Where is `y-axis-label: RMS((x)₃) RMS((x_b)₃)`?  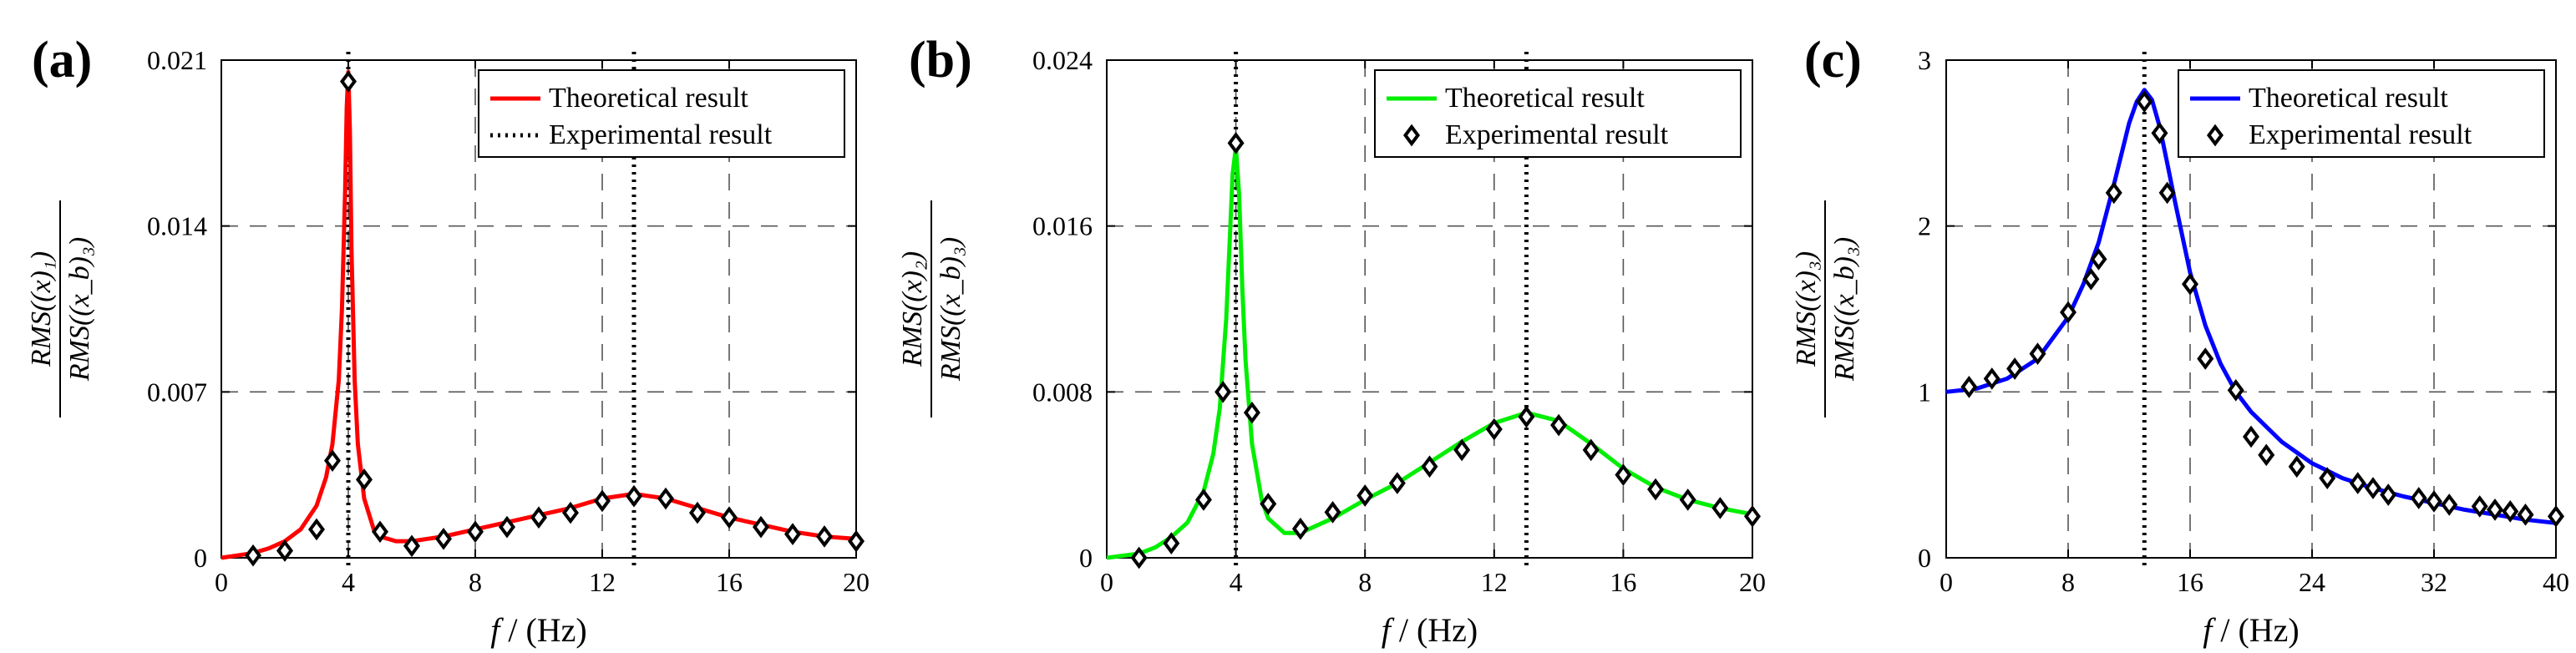 y-axis-label: RMS((x)₃) RMS((x_b)₃) is located at coordinates (1825, 309).